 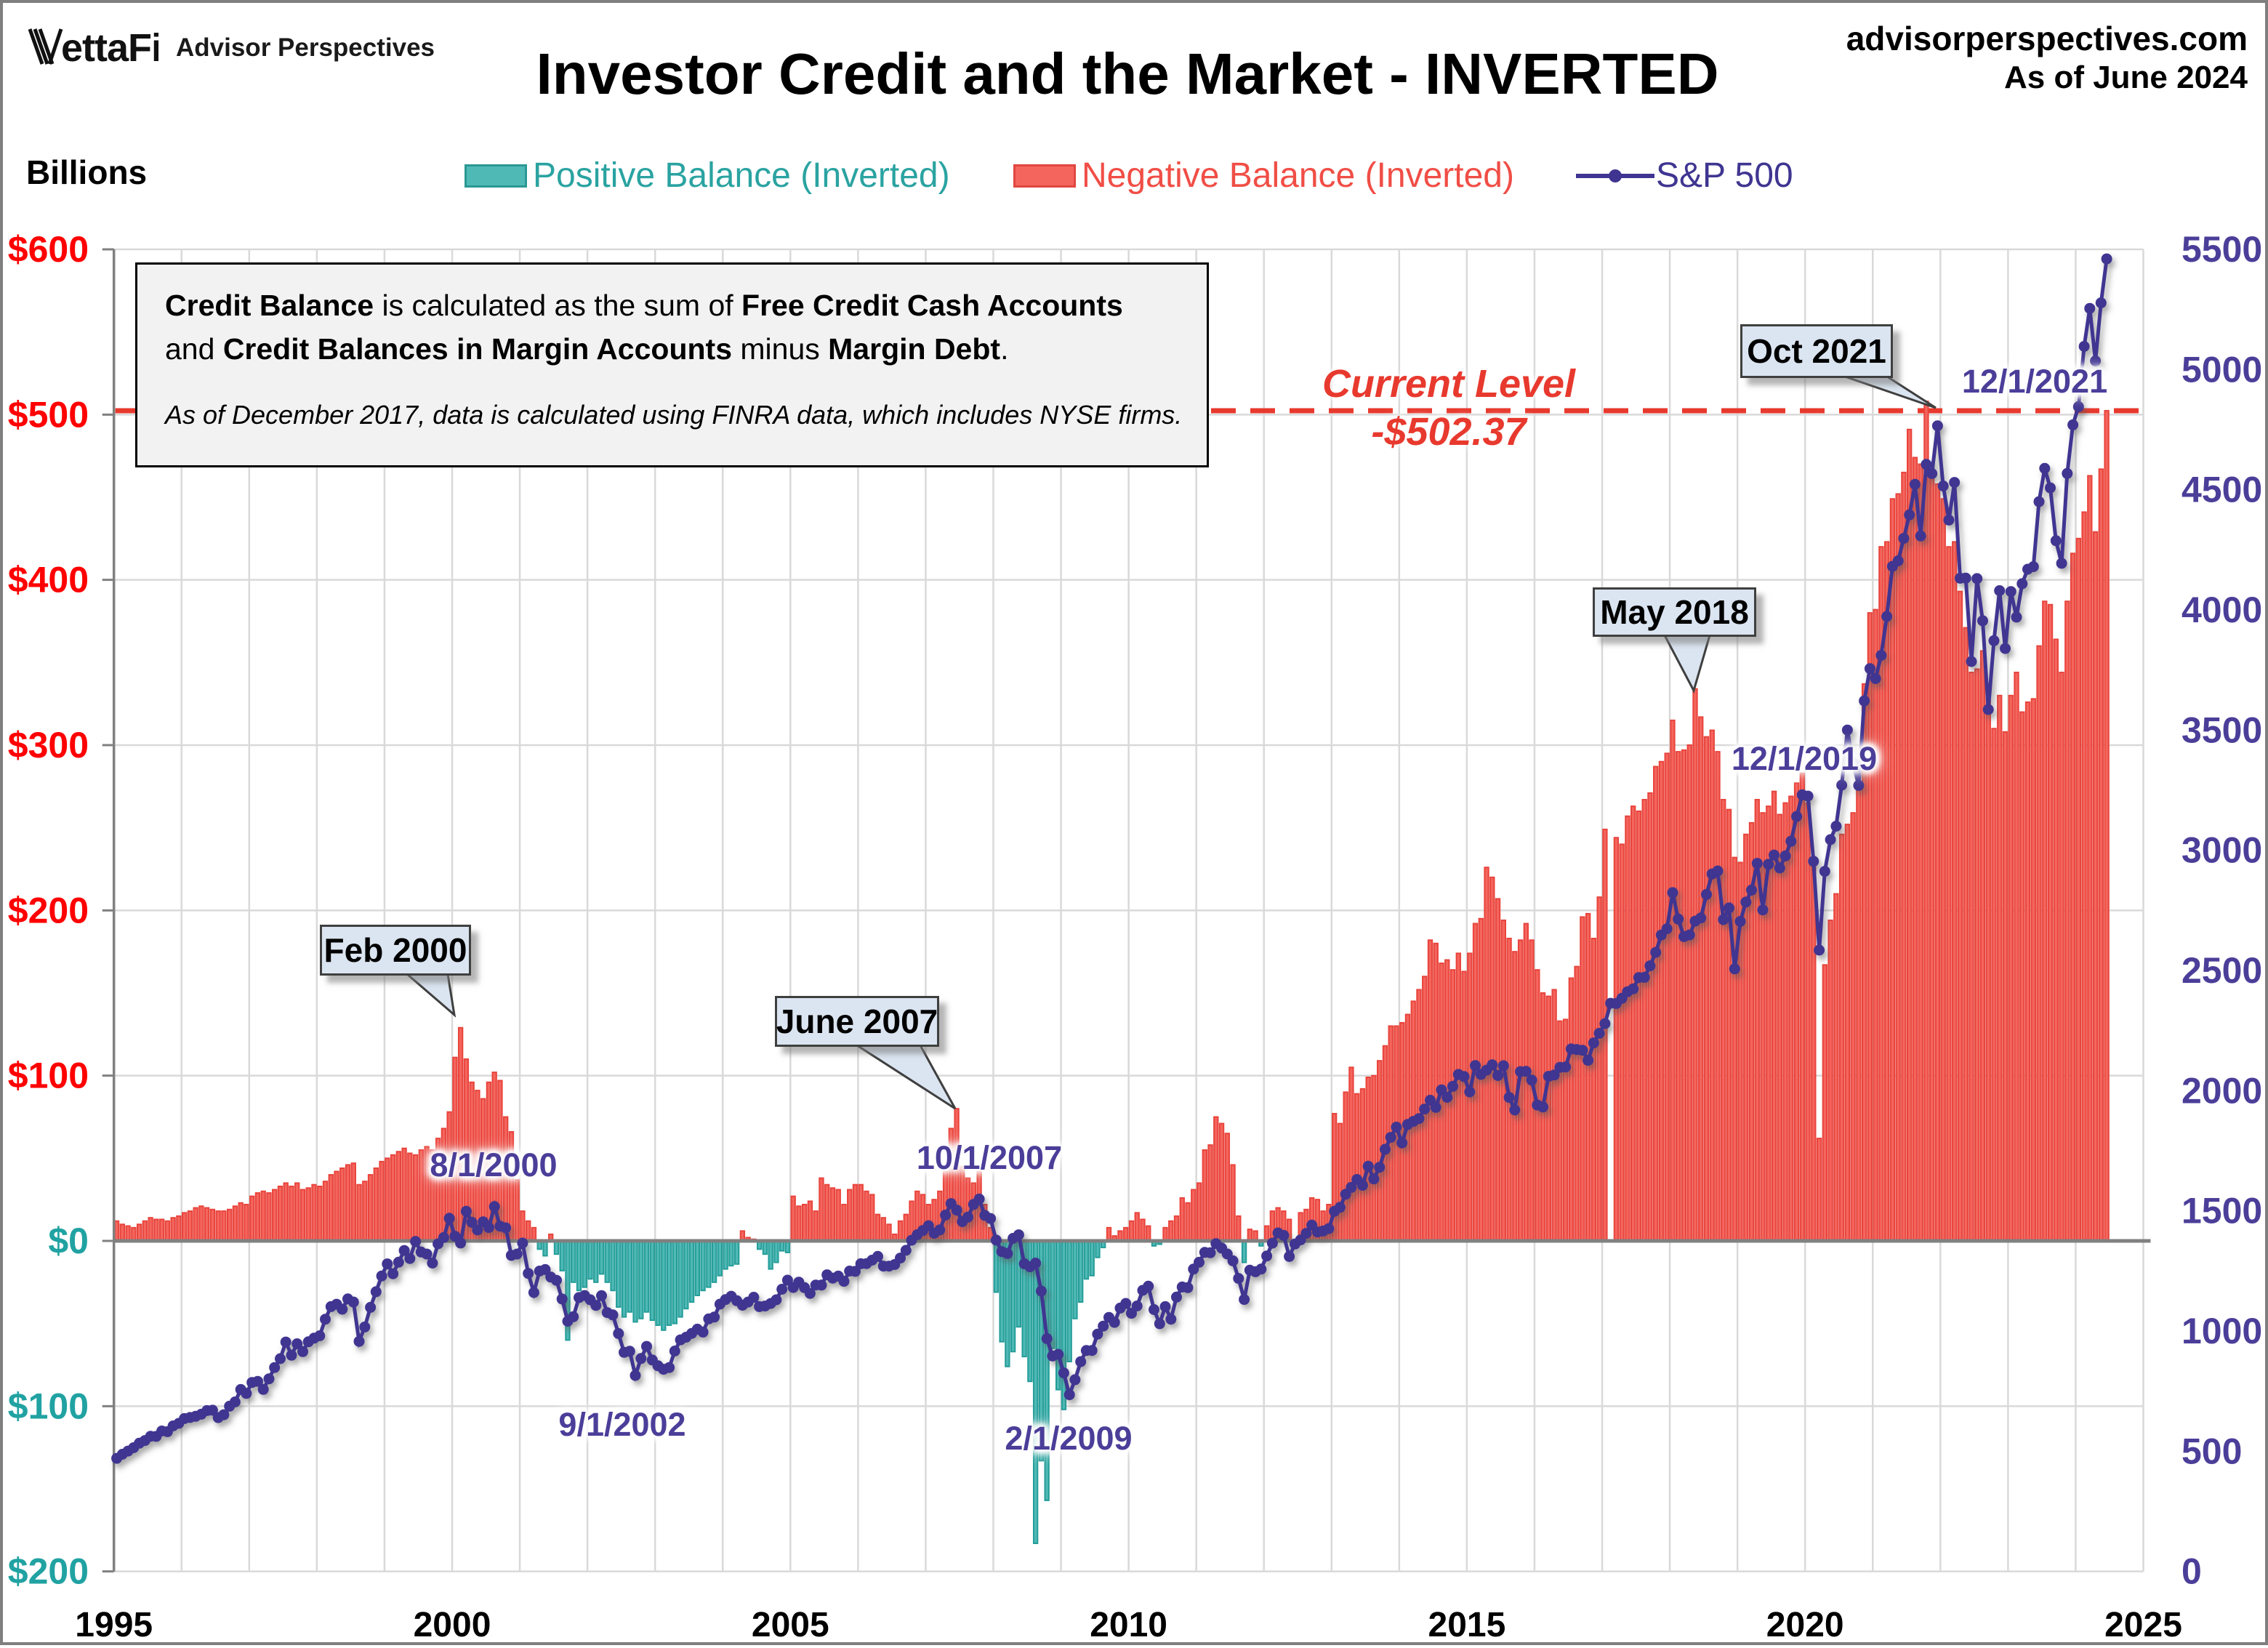 I want to click on right-axis-label: 4500, so click(x=2221, y=490).